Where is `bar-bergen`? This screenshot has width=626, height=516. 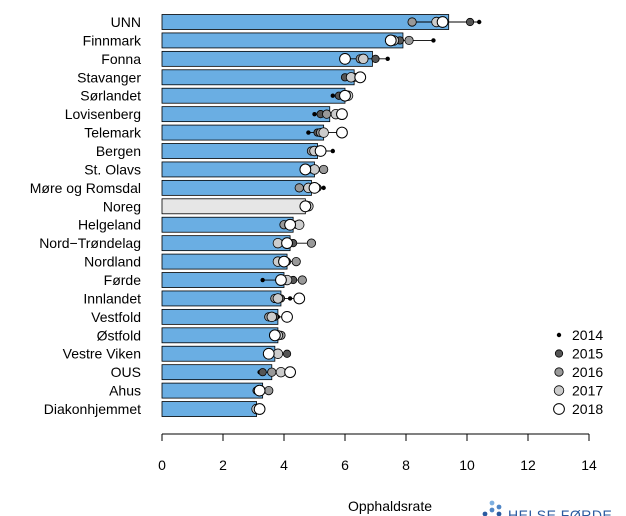 bar-bergen is located at coordinates (239, 151).